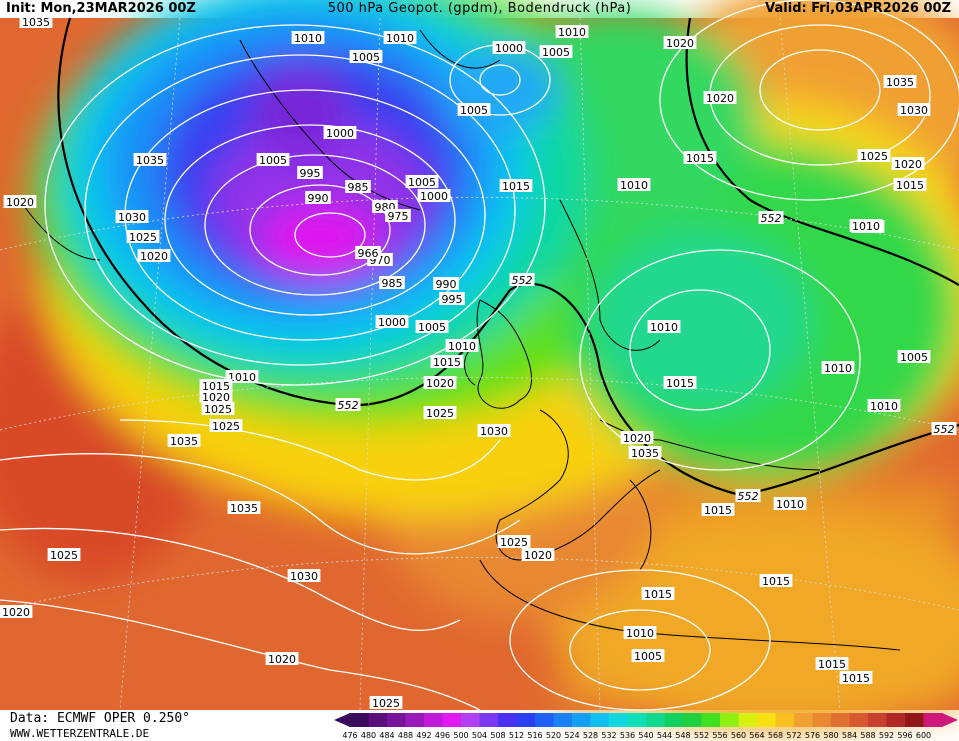 This screenshot has width=959, height=741. I want to click on scale-tick-label: 536, so click(627, 735).